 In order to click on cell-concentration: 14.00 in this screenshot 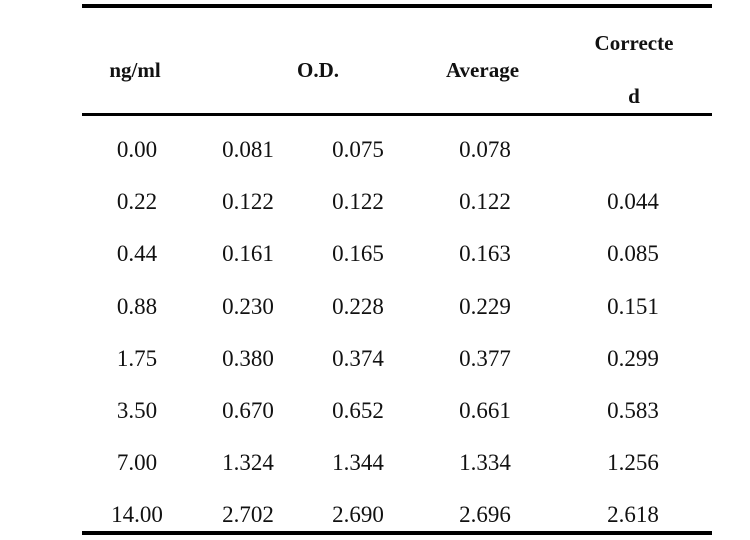, I will do `click(137, 515)`.